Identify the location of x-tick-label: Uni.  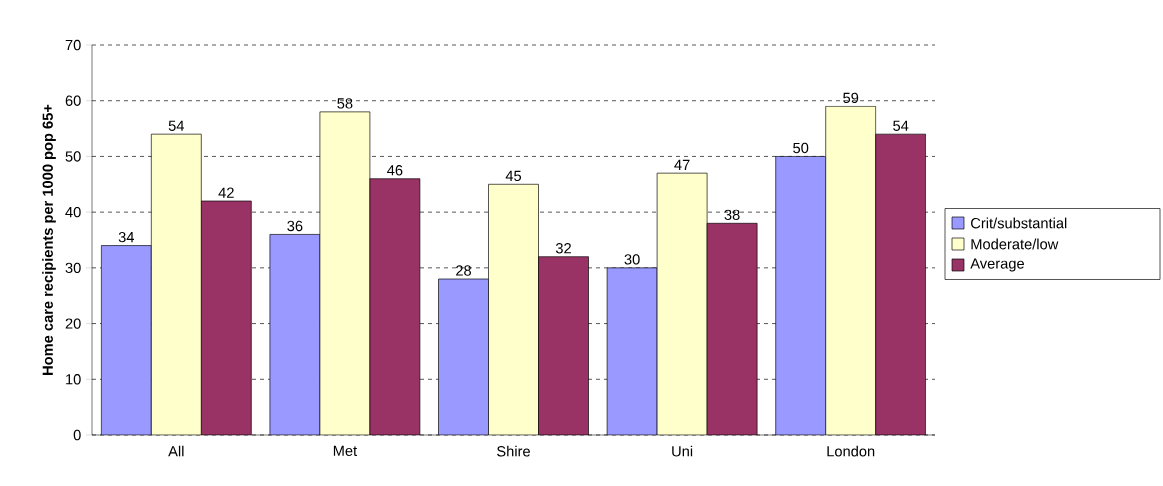
(682, 451).